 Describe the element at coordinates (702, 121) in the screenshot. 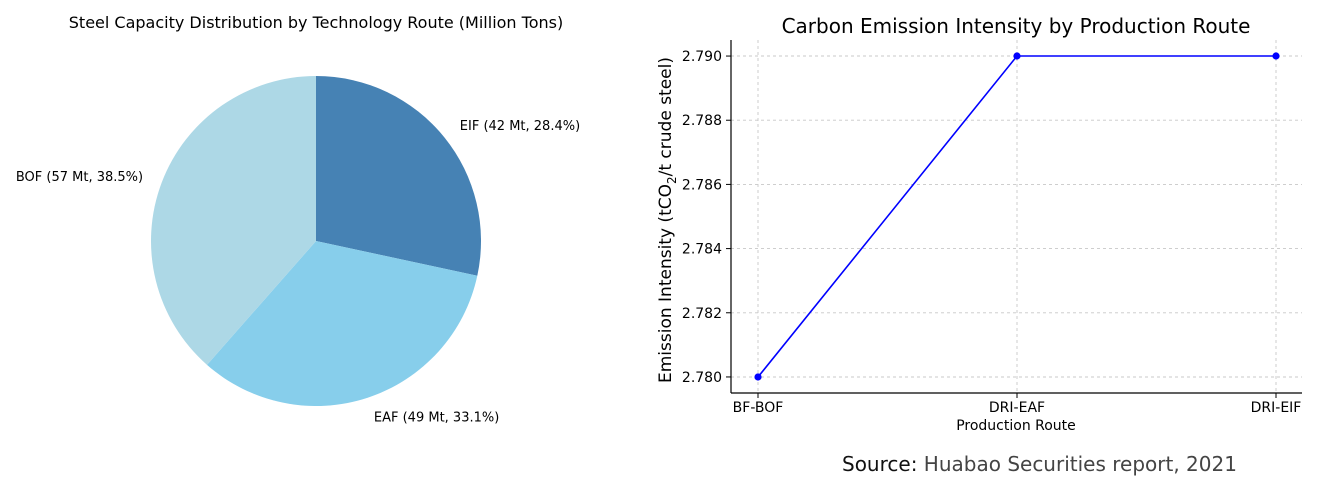

I see `y-tick-label: 2.788` at that location.